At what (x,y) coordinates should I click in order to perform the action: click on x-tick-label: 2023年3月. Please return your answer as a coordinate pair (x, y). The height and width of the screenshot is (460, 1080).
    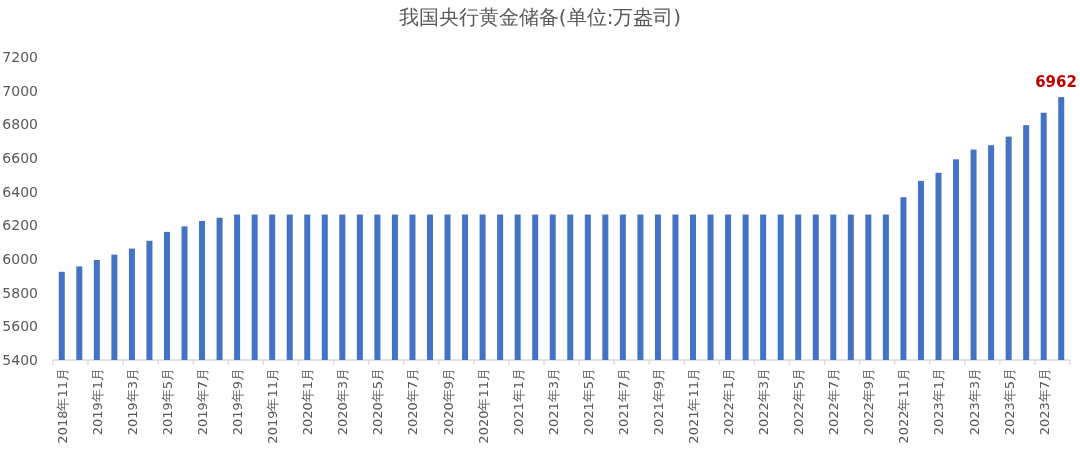
    Looking at the image, I should click on (974, 402).